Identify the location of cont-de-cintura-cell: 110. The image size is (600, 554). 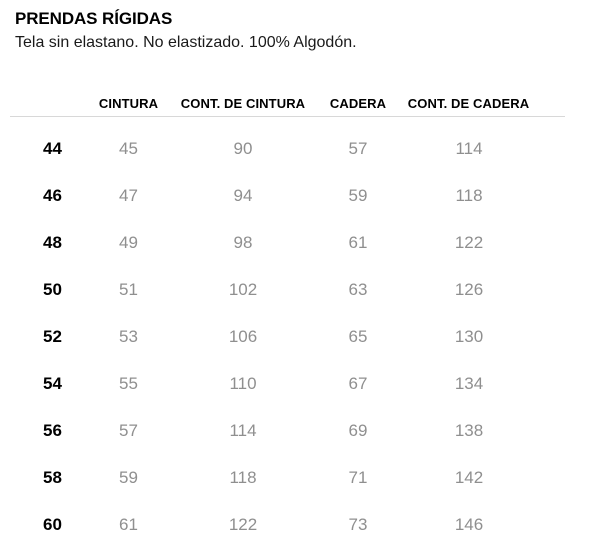
(243, 383).